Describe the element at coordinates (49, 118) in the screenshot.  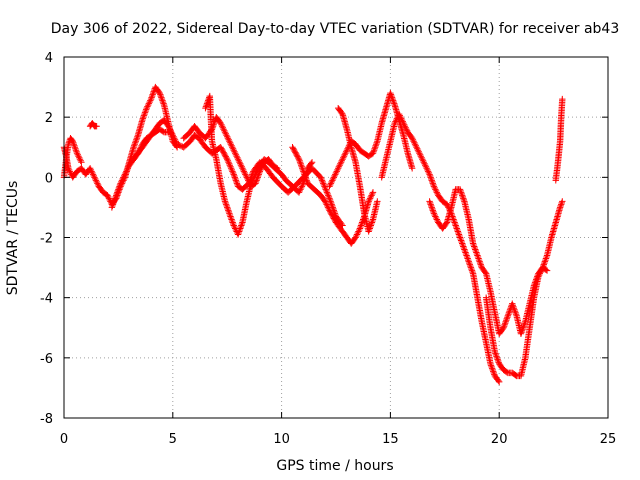
I see `y-tick-label: 2` at that location.